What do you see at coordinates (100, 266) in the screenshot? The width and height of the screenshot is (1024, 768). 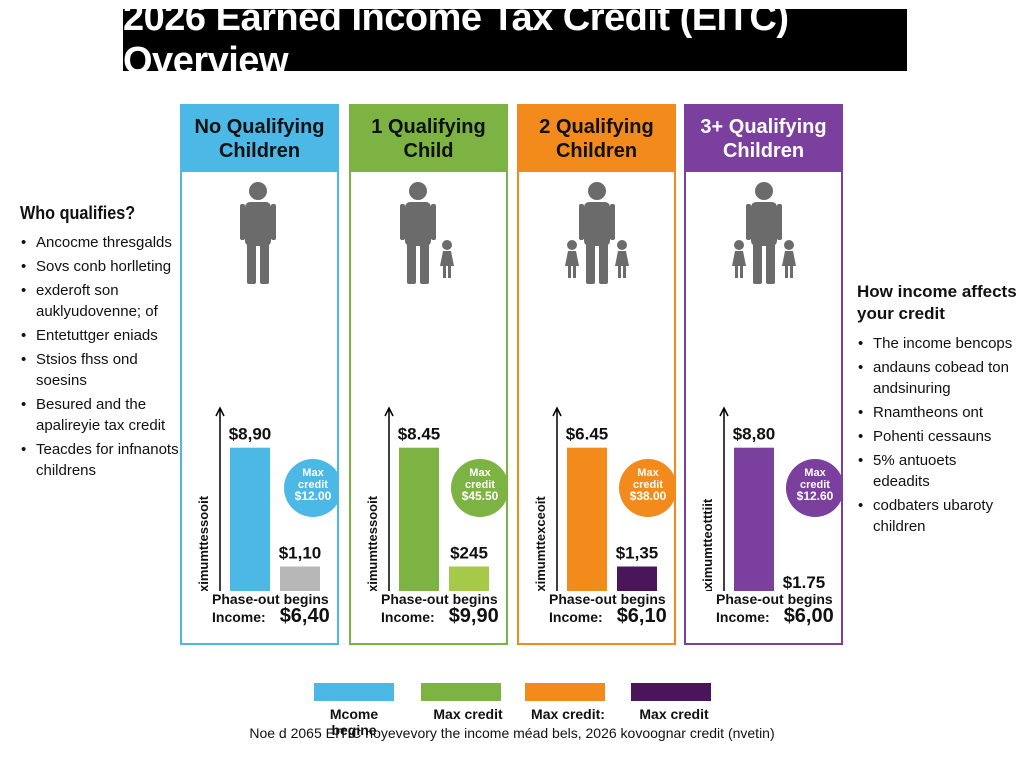 I see `list-item: Sovs conb horlleting` at bounding box center [100, 266].